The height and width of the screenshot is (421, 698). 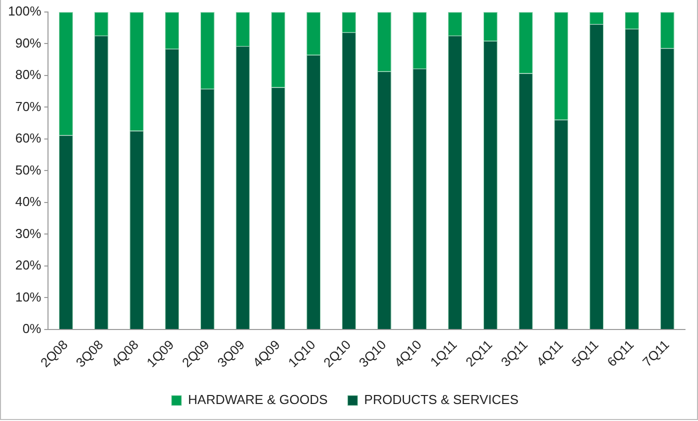 What do you see at coordinates (28, 106) in the screenshot?
I see `y-tick-label: 70%` at bounding box center [28, 106].